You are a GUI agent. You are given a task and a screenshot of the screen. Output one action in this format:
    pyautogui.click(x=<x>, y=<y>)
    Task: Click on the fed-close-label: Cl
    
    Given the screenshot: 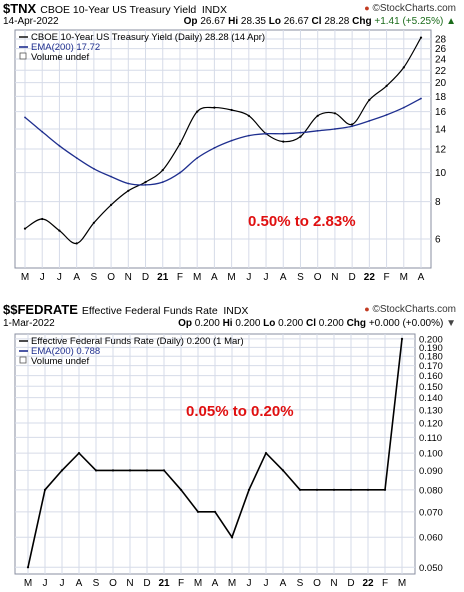 What is the action you would take?
    pyautogui.click(x=310, y=323)
    